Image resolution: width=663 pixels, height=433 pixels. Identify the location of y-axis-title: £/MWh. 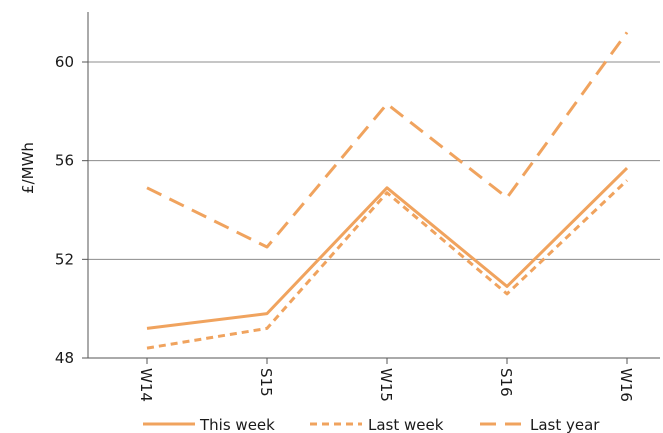
(28, 168).